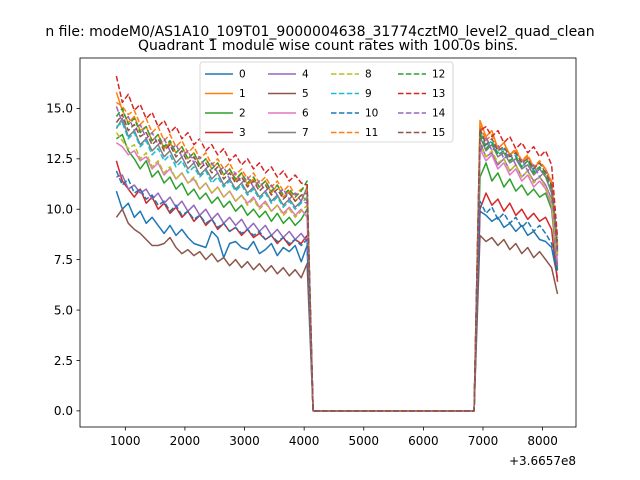 This screenshot has height=480, width=640. What do you see at coordinates (483, 441) in the screenshot?
I see `x-tick-label: 7000` at bounding box center [483, 441].